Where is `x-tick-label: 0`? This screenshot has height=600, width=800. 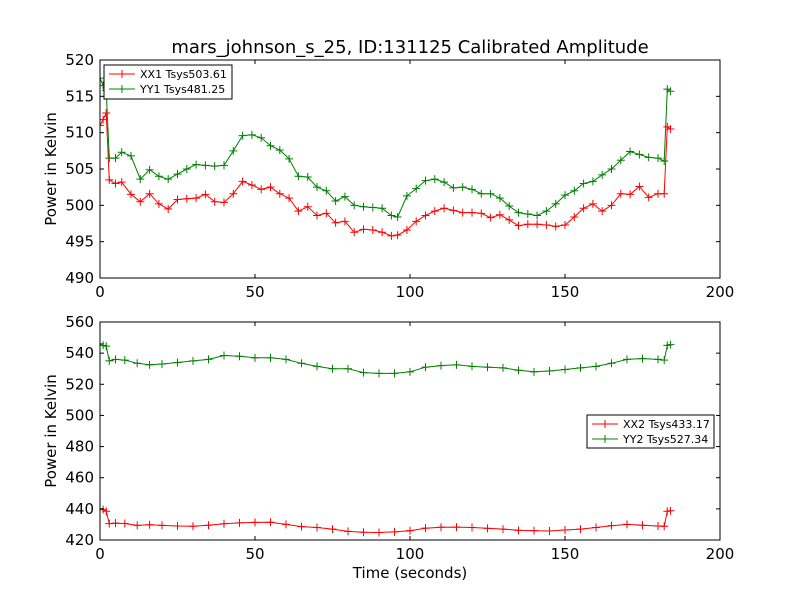
x-tick-label: 0 is located at coordinates (100, 554).